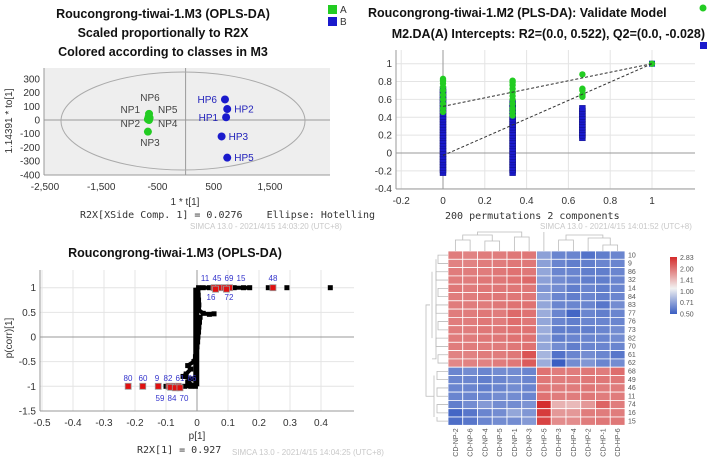 Image resolution: width=708 pixels, height=462 pixels. Describe the element at coordinates (632, 322) in the screenshot. I see `heatmap-row-label: 76` at that location.